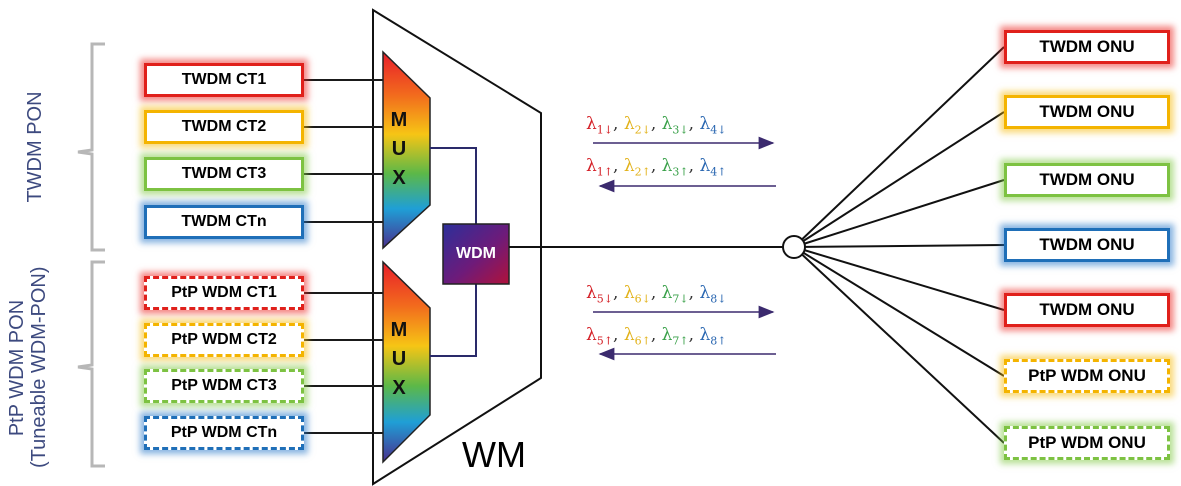 This screenshot has width=1181, height=486. Describe the element at coordinates (494, 454) in the screenshot. I see `wm-label: WM` at that location.